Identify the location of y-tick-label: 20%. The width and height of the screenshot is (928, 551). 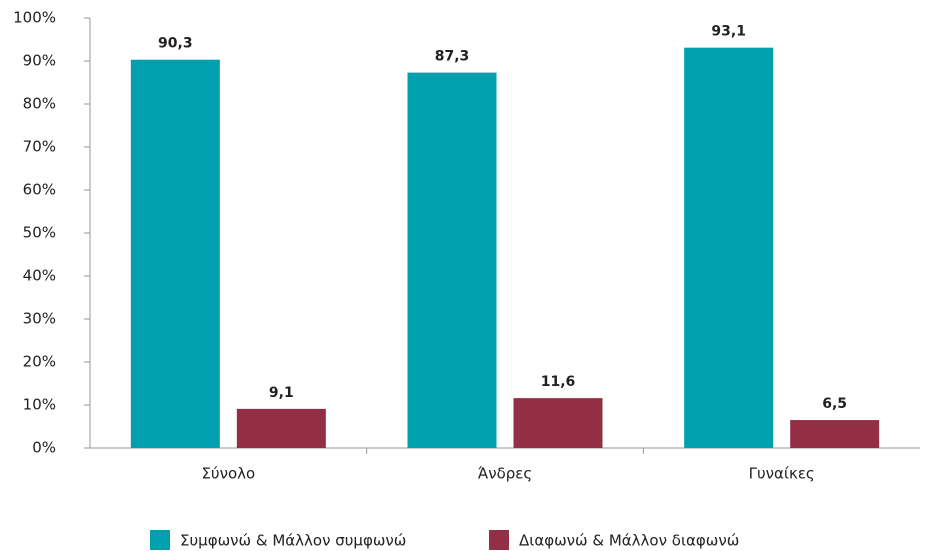
(39, 362).